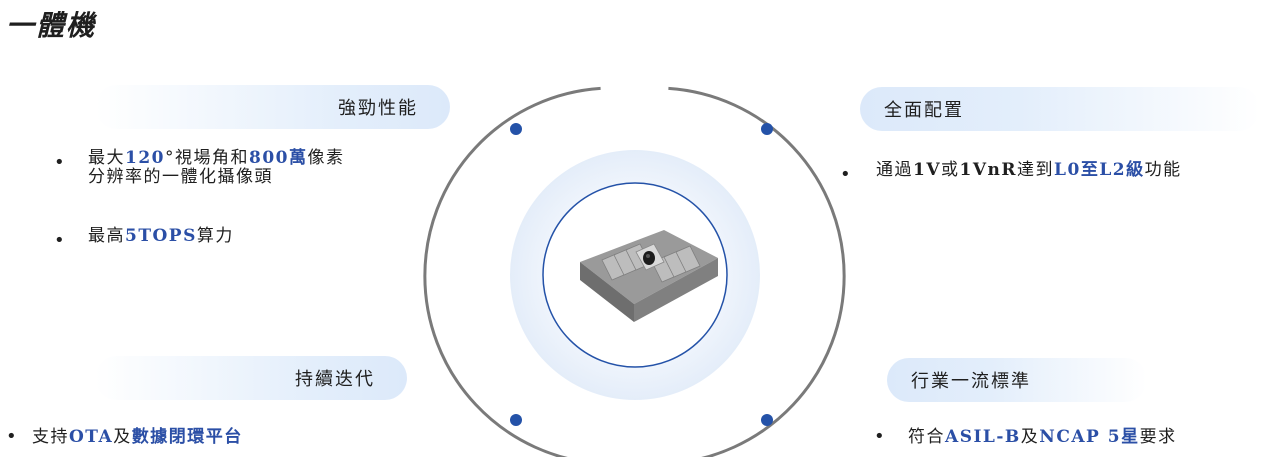 The image size is (1283, 457). Describe the element at coordinates (272, 107) in the screenshot. I see `heading-strong-performance: 強勁性能` at that location.